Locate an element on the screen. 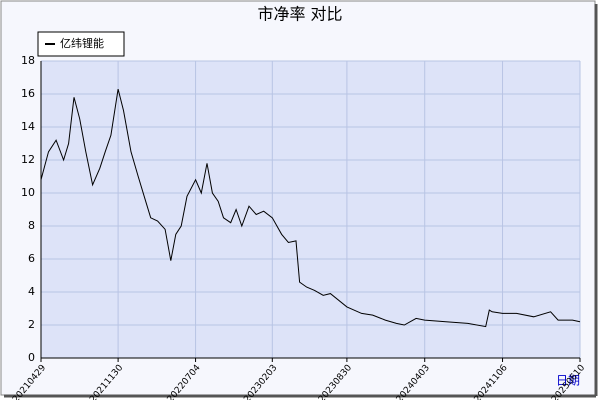 The image size is (600, 404). y-tick-label: 8 is located at coordinates (31, 225).